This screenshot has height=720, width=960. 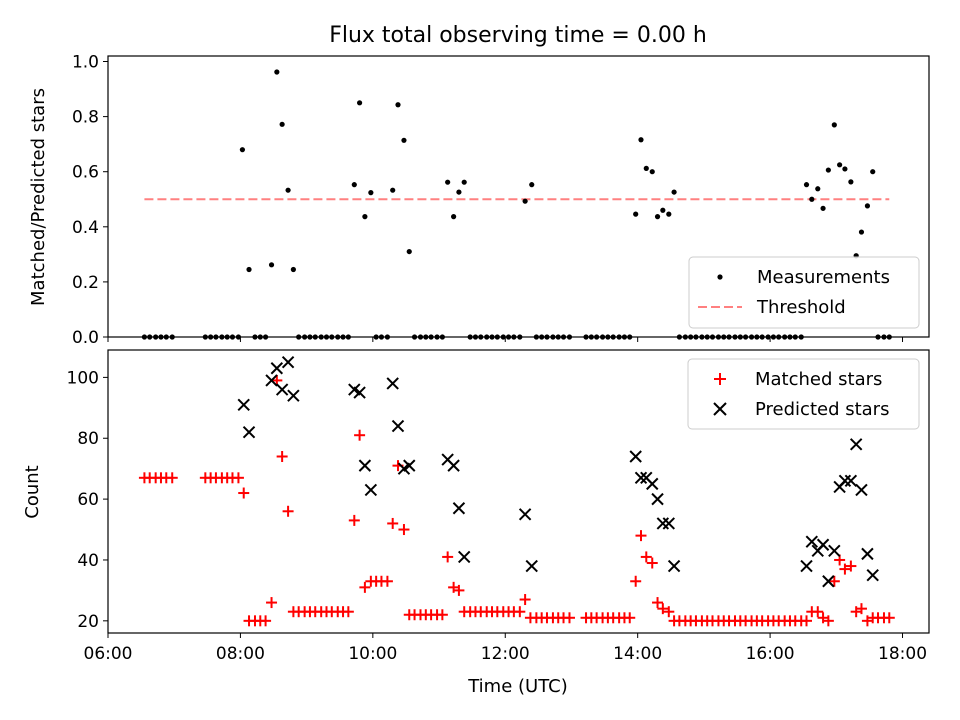 I want to click on ratio-legend: Measurements Threshold, so click(x=804, y=292).